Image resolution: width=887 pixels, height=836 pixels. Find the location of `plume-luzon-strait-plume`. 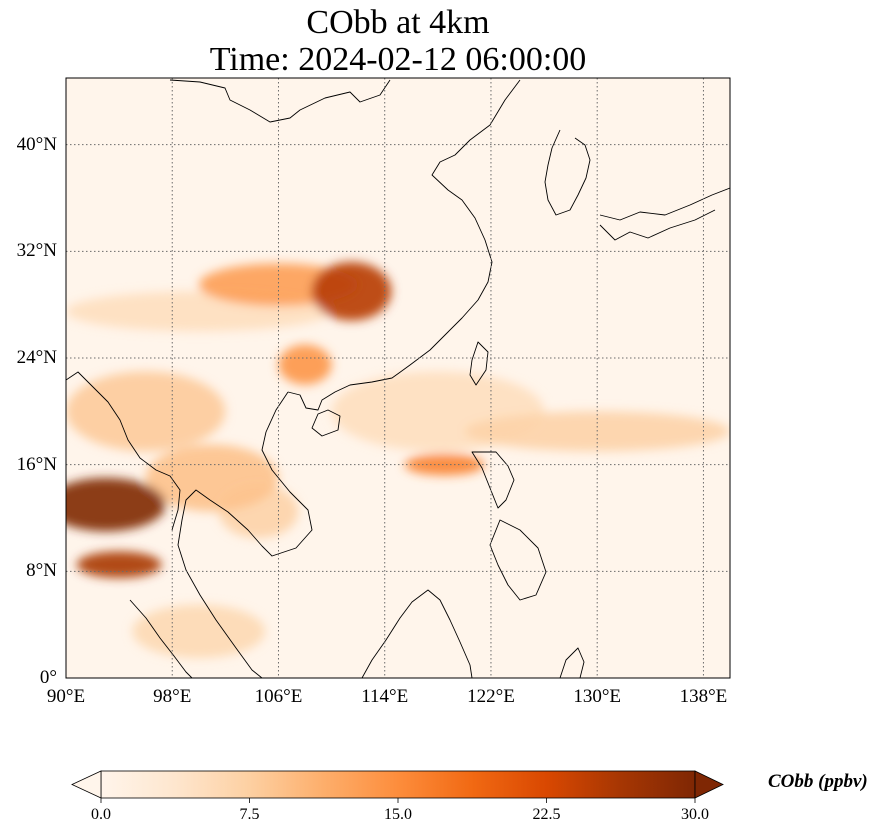

plume-luzon-strait-plume is located at coordinates (444, 465).